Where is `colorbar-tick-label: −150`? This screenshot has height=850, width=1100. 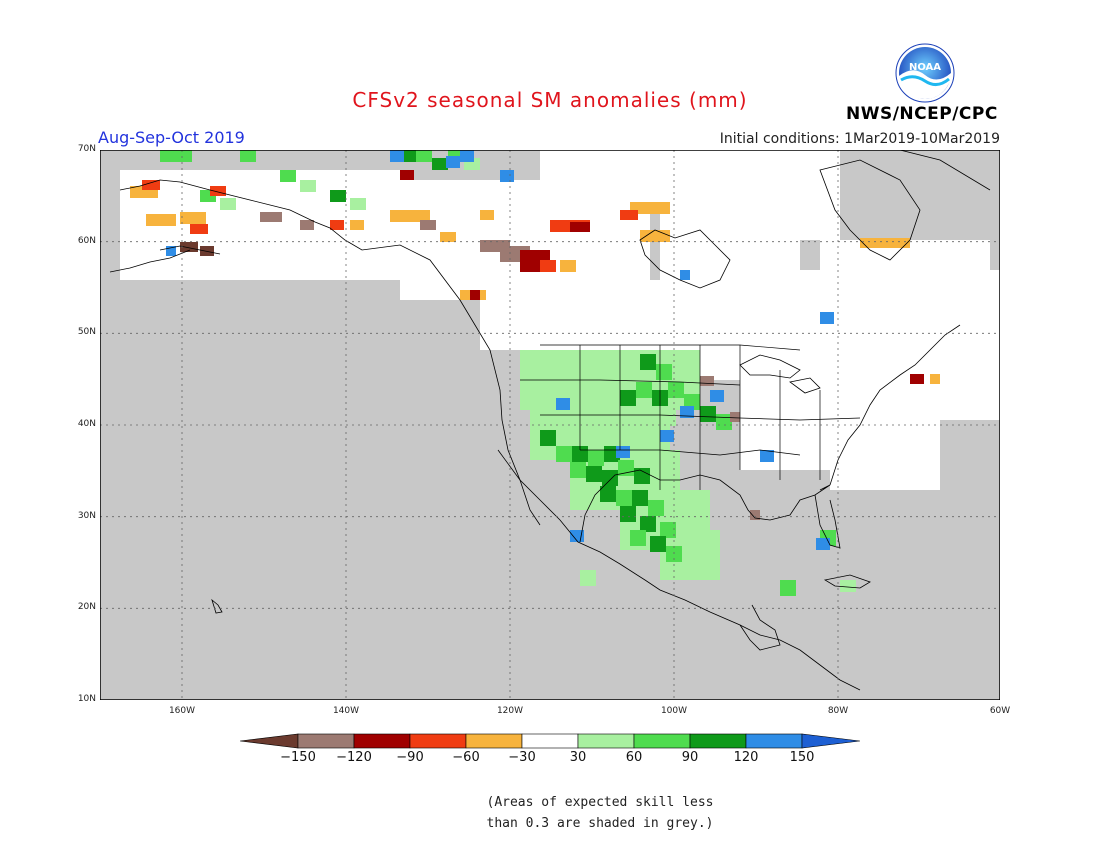
colorbar-tick-label: −150 is located at coordinates (298, 757).